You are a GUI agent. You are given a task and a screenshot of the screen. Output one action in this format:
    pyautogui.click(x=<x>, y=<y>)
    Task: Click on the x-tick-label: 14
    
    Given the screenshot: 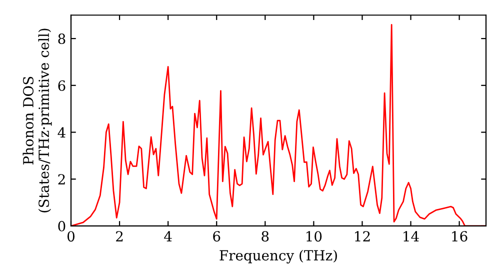 What is the action you would take?
    pyautogui.click(x=411, y=236)
    